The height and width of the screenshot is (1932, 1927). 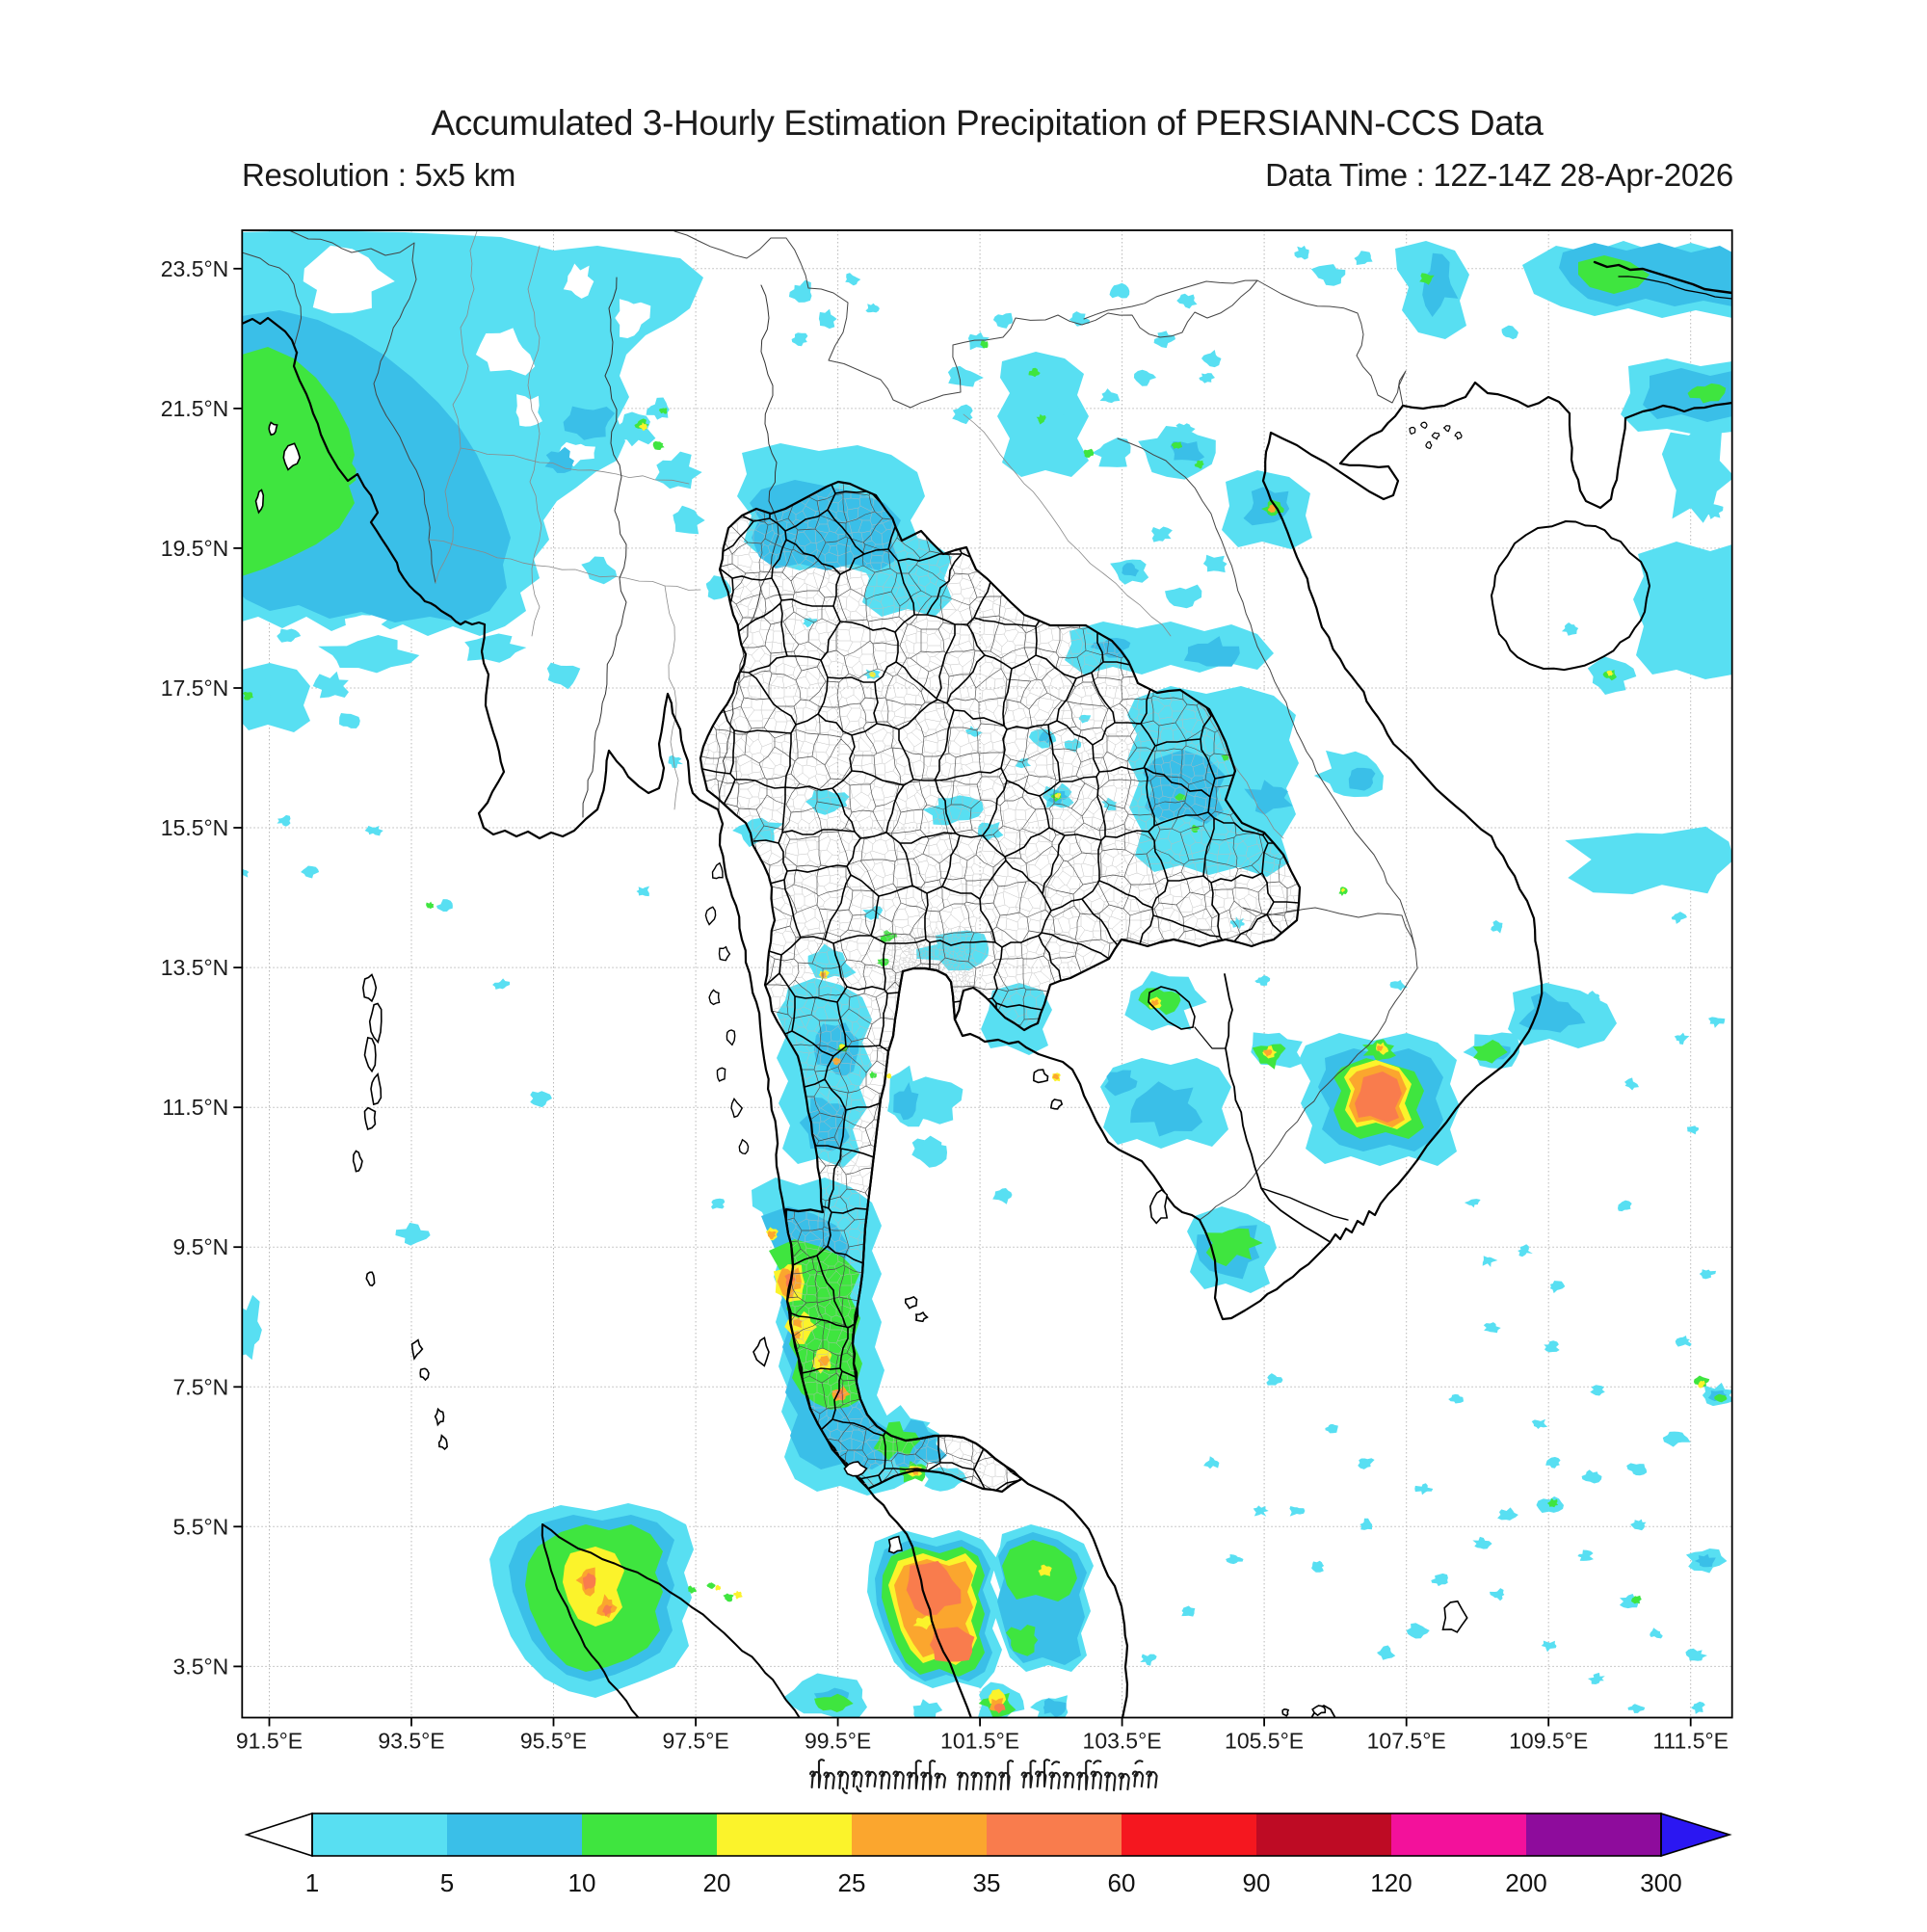 What do you see at coordinates (195, 1107) in the screenshot?
I see `svg-text: 11.5°N` at bounding box center [195, 1107].